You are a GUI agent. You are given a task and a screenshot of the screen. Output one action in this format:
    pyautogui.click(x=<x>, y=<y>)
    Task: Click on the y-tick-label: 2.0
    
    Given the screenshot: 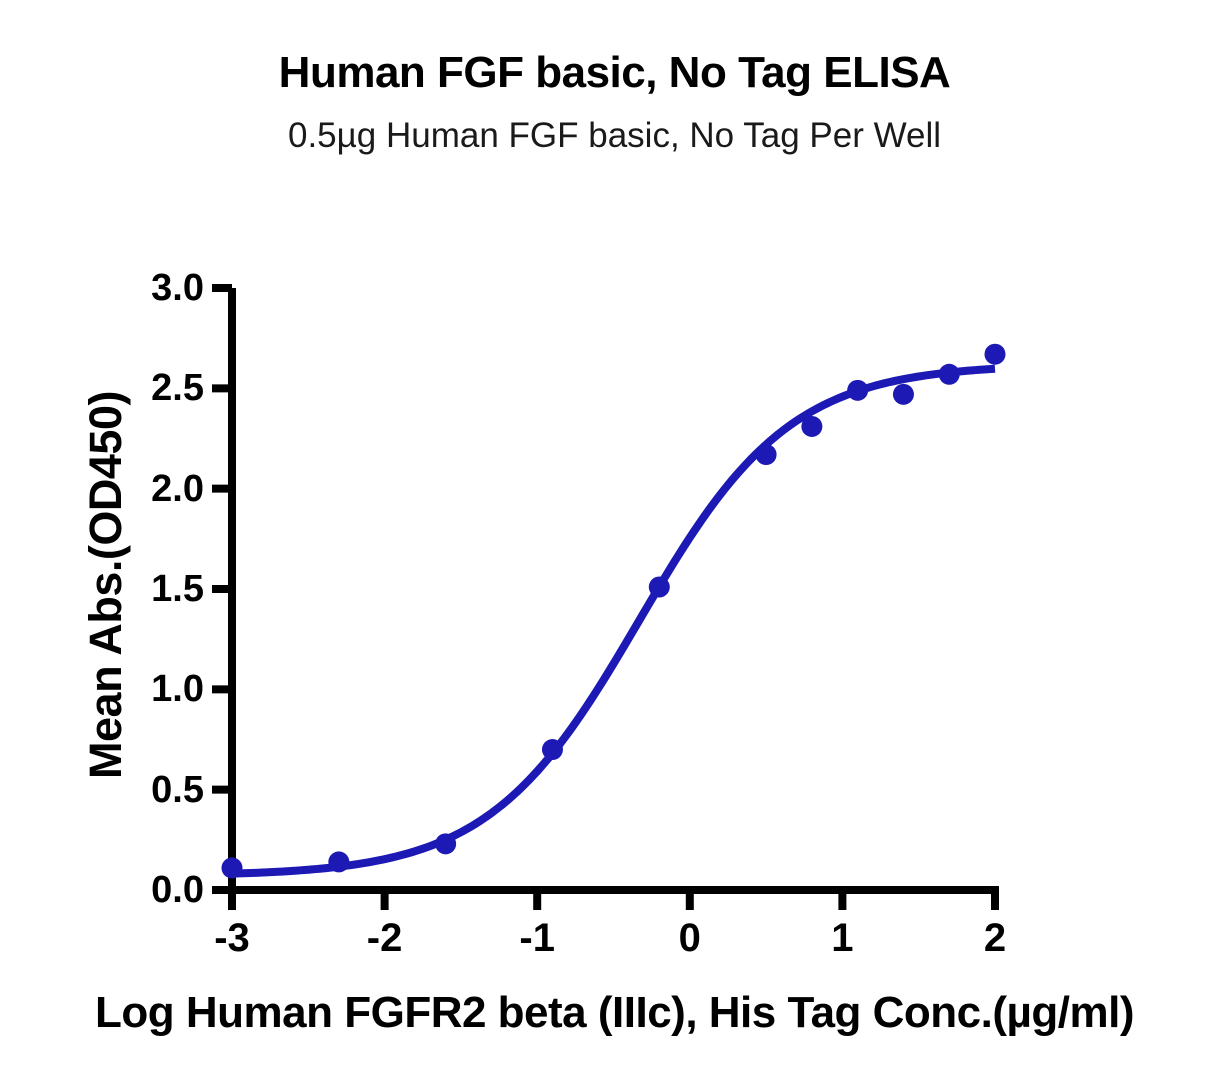 What is the action you would take?
    pyautogui.click(x=177, y=488)
    